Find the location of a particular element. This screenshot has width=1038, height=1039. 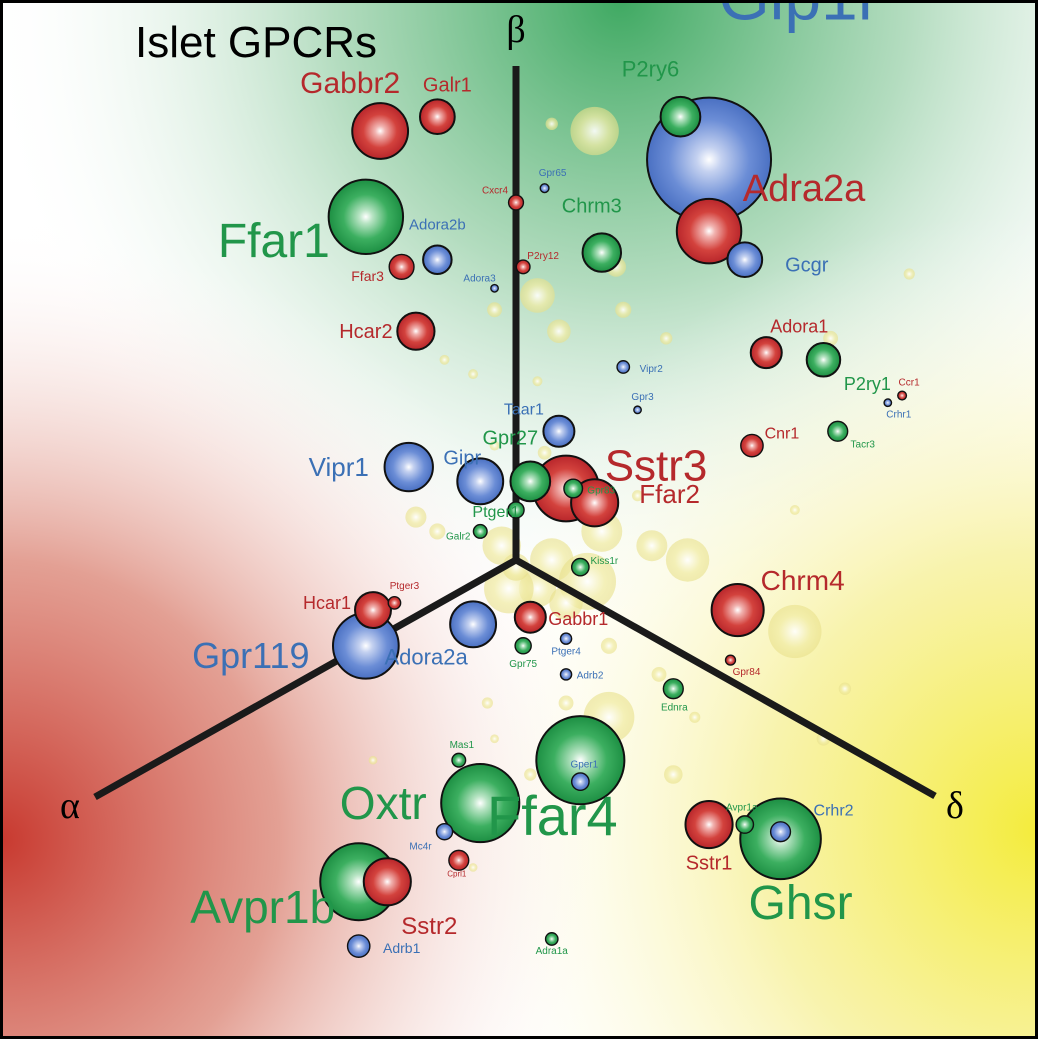

label-galr1: Galr1 is located at coordinates (447, 86).